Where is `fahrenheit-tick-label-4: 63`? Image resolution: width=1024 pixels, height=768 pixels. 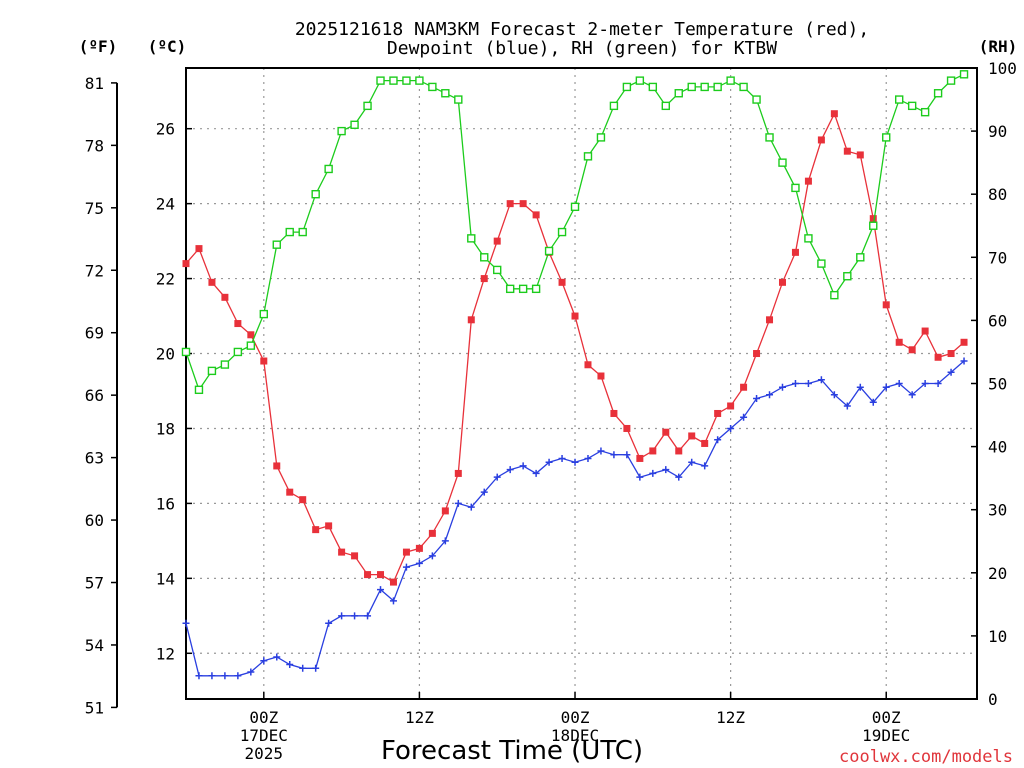 fahrenheit-tick-label-4: 63 is located at coordinates (94, 458).